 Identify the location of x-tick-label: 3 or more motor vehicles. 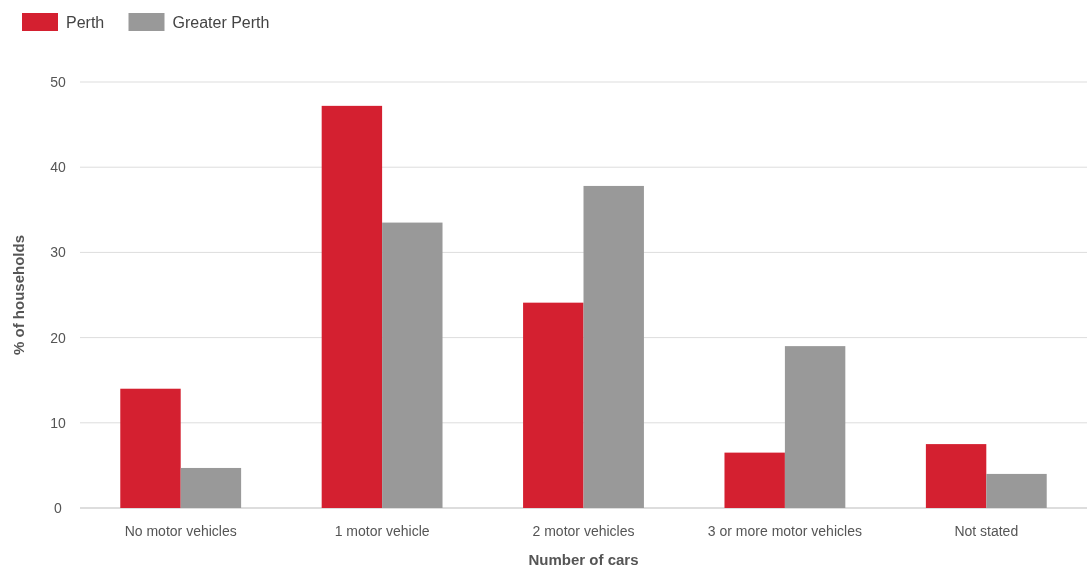
(784, 531).